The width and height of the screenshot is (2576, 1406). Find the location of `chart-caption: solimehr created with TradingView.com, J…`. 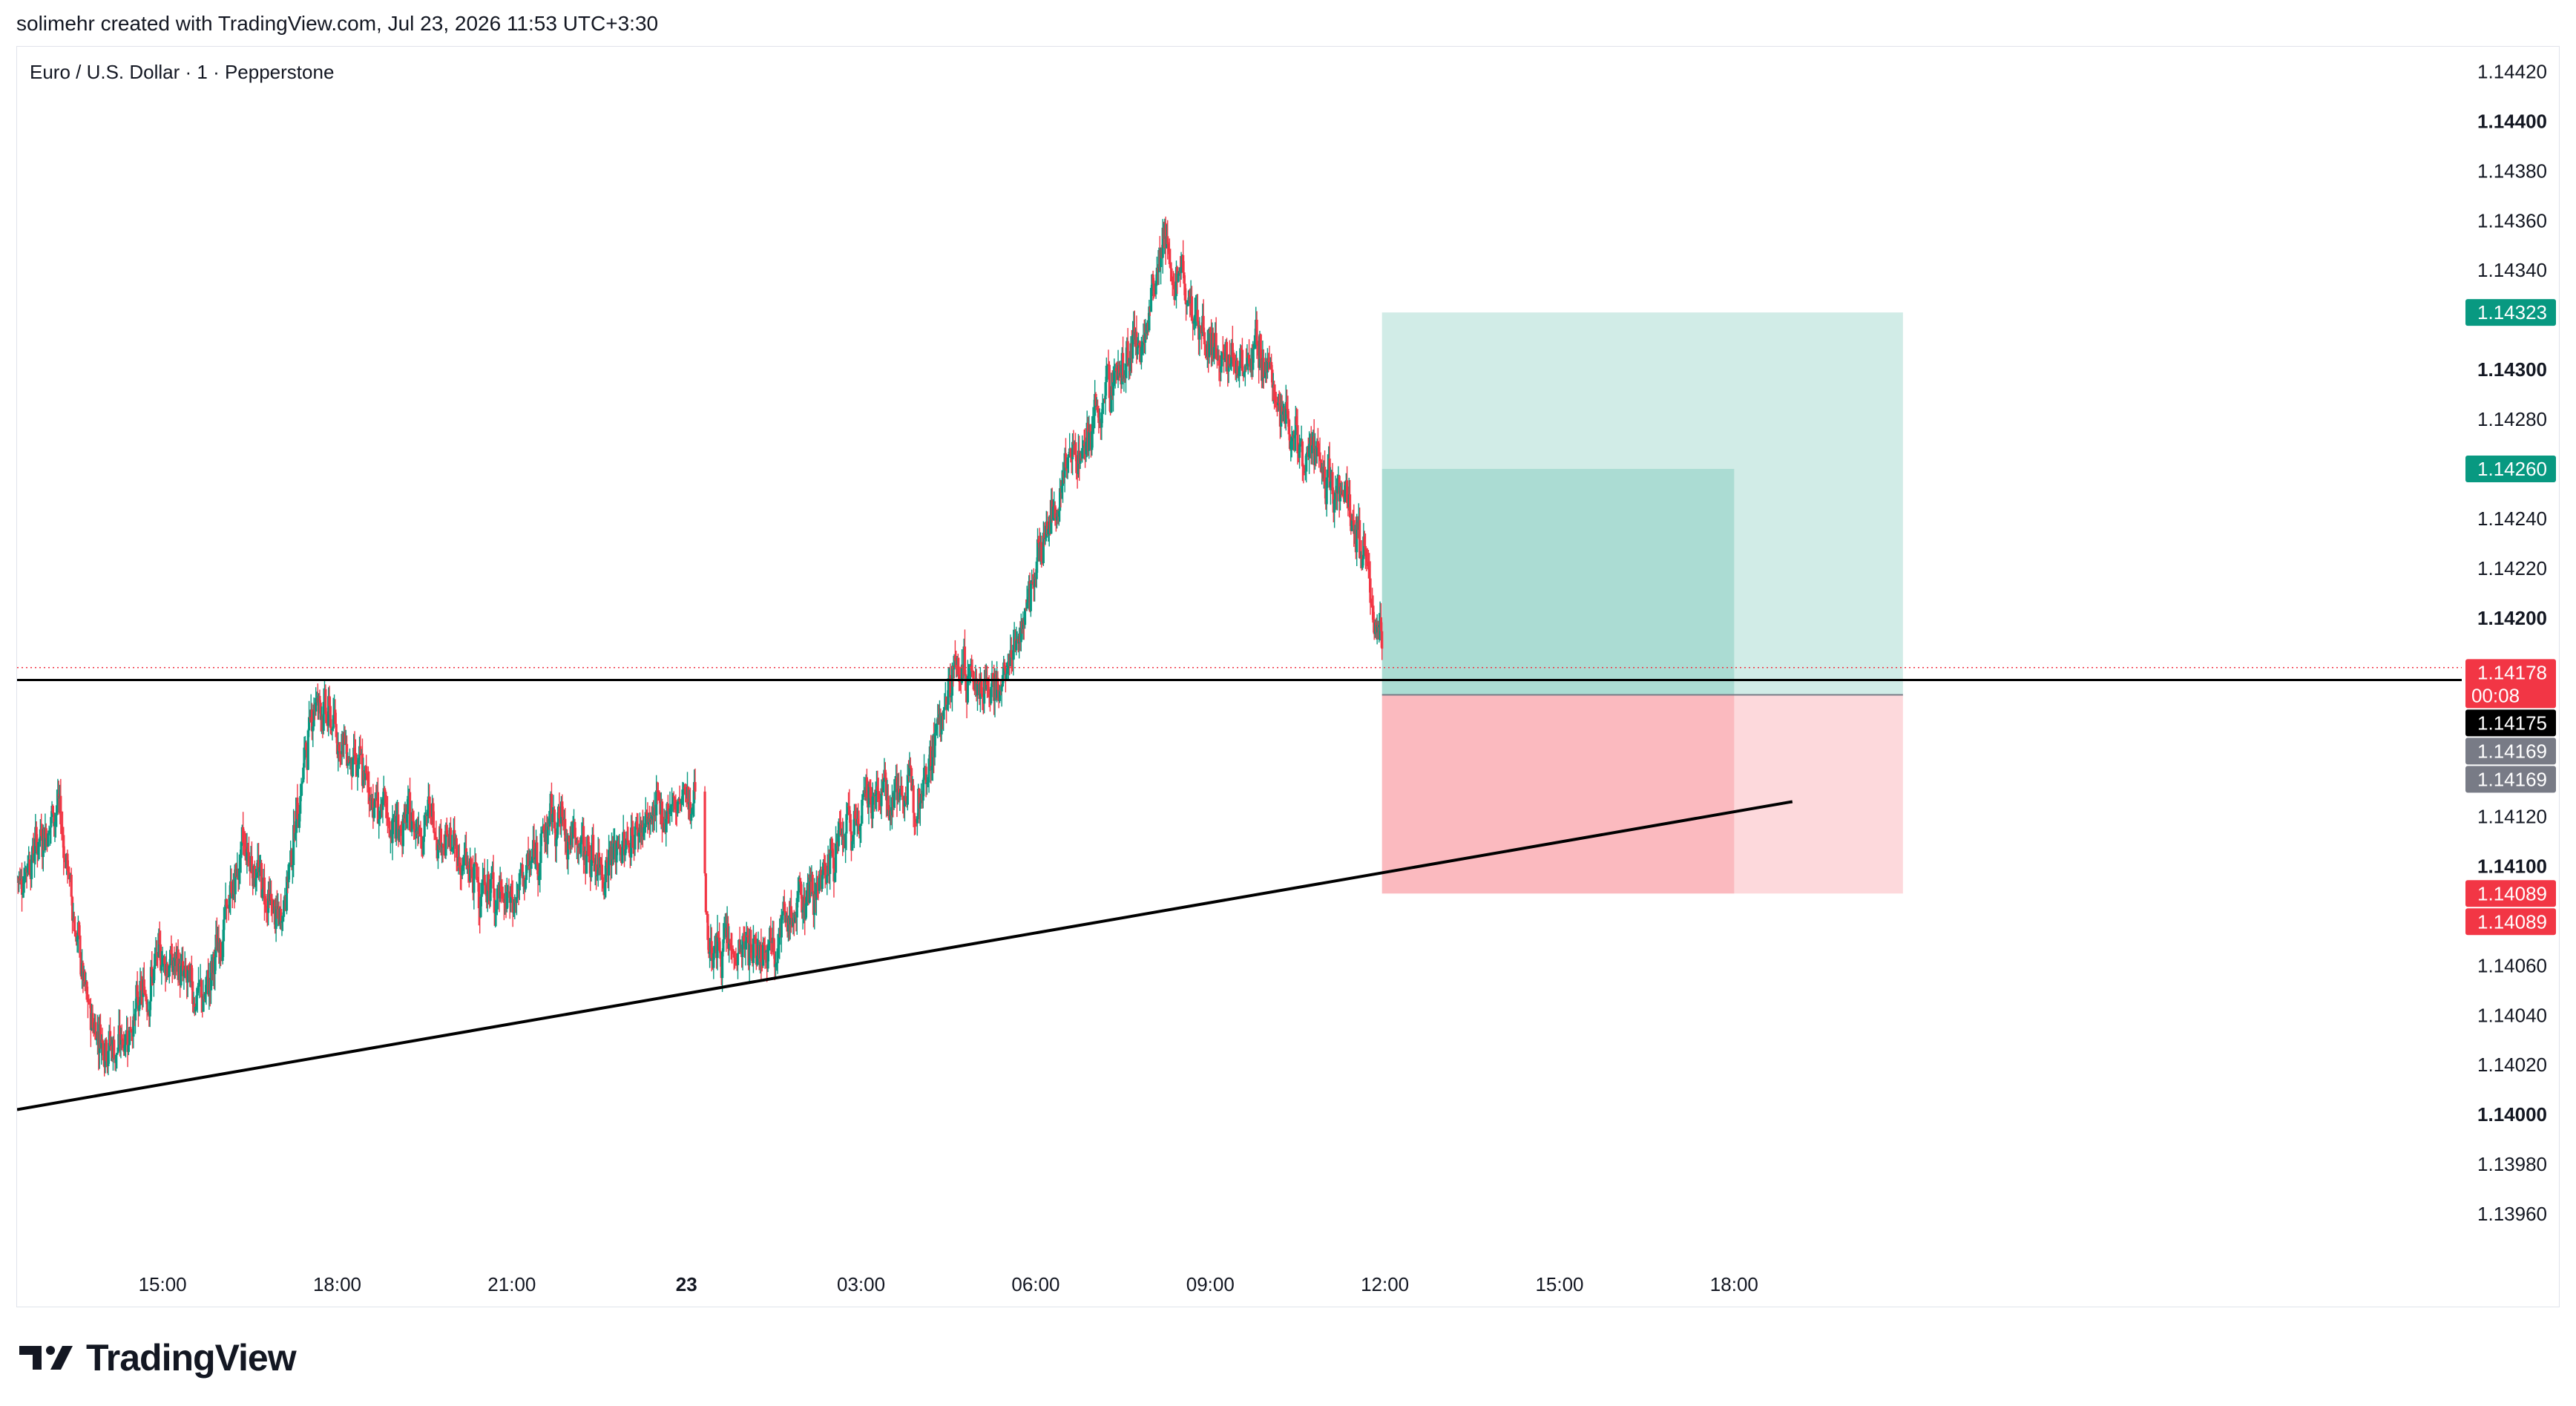

chart-caption: solimehr created with TradingView.com, J… is located at coordinates (337, 23).